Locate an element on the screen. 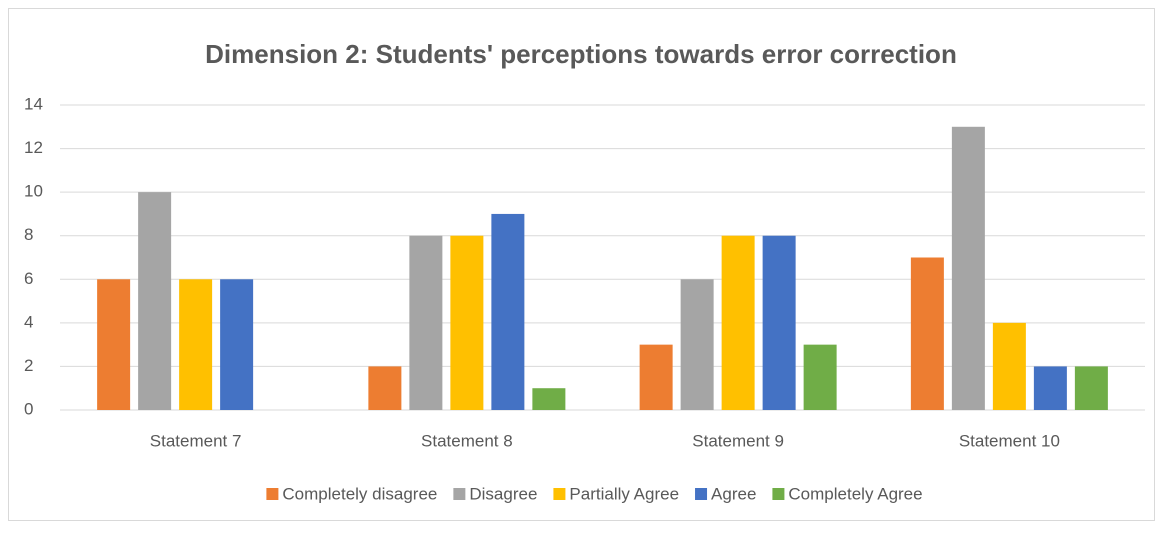 Image resolution: width=1162 pixels, height=534 pixels. legend-label: Disagree is located at coordinates (503, 493).